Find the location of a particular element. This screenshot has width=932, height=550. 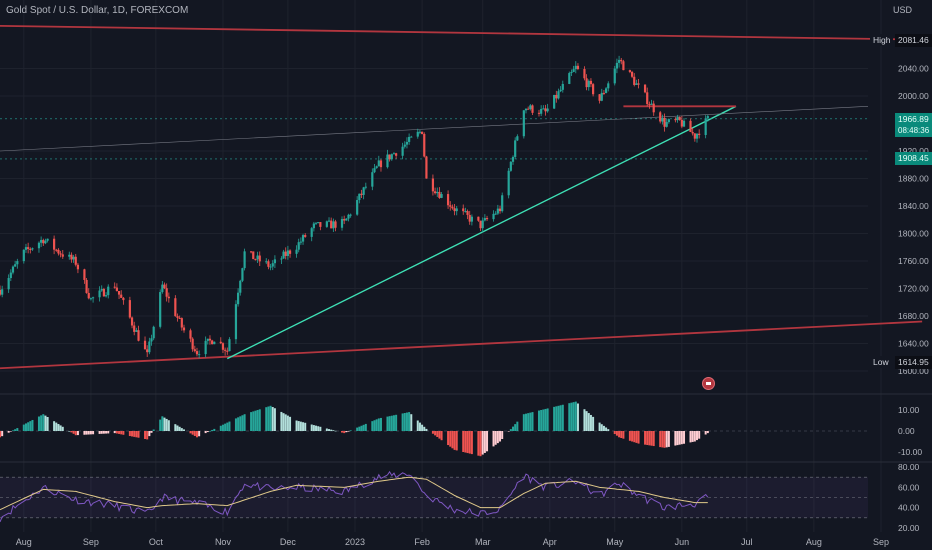

rsi-tick-label: 20.00 is located at coordinates (909, 528).